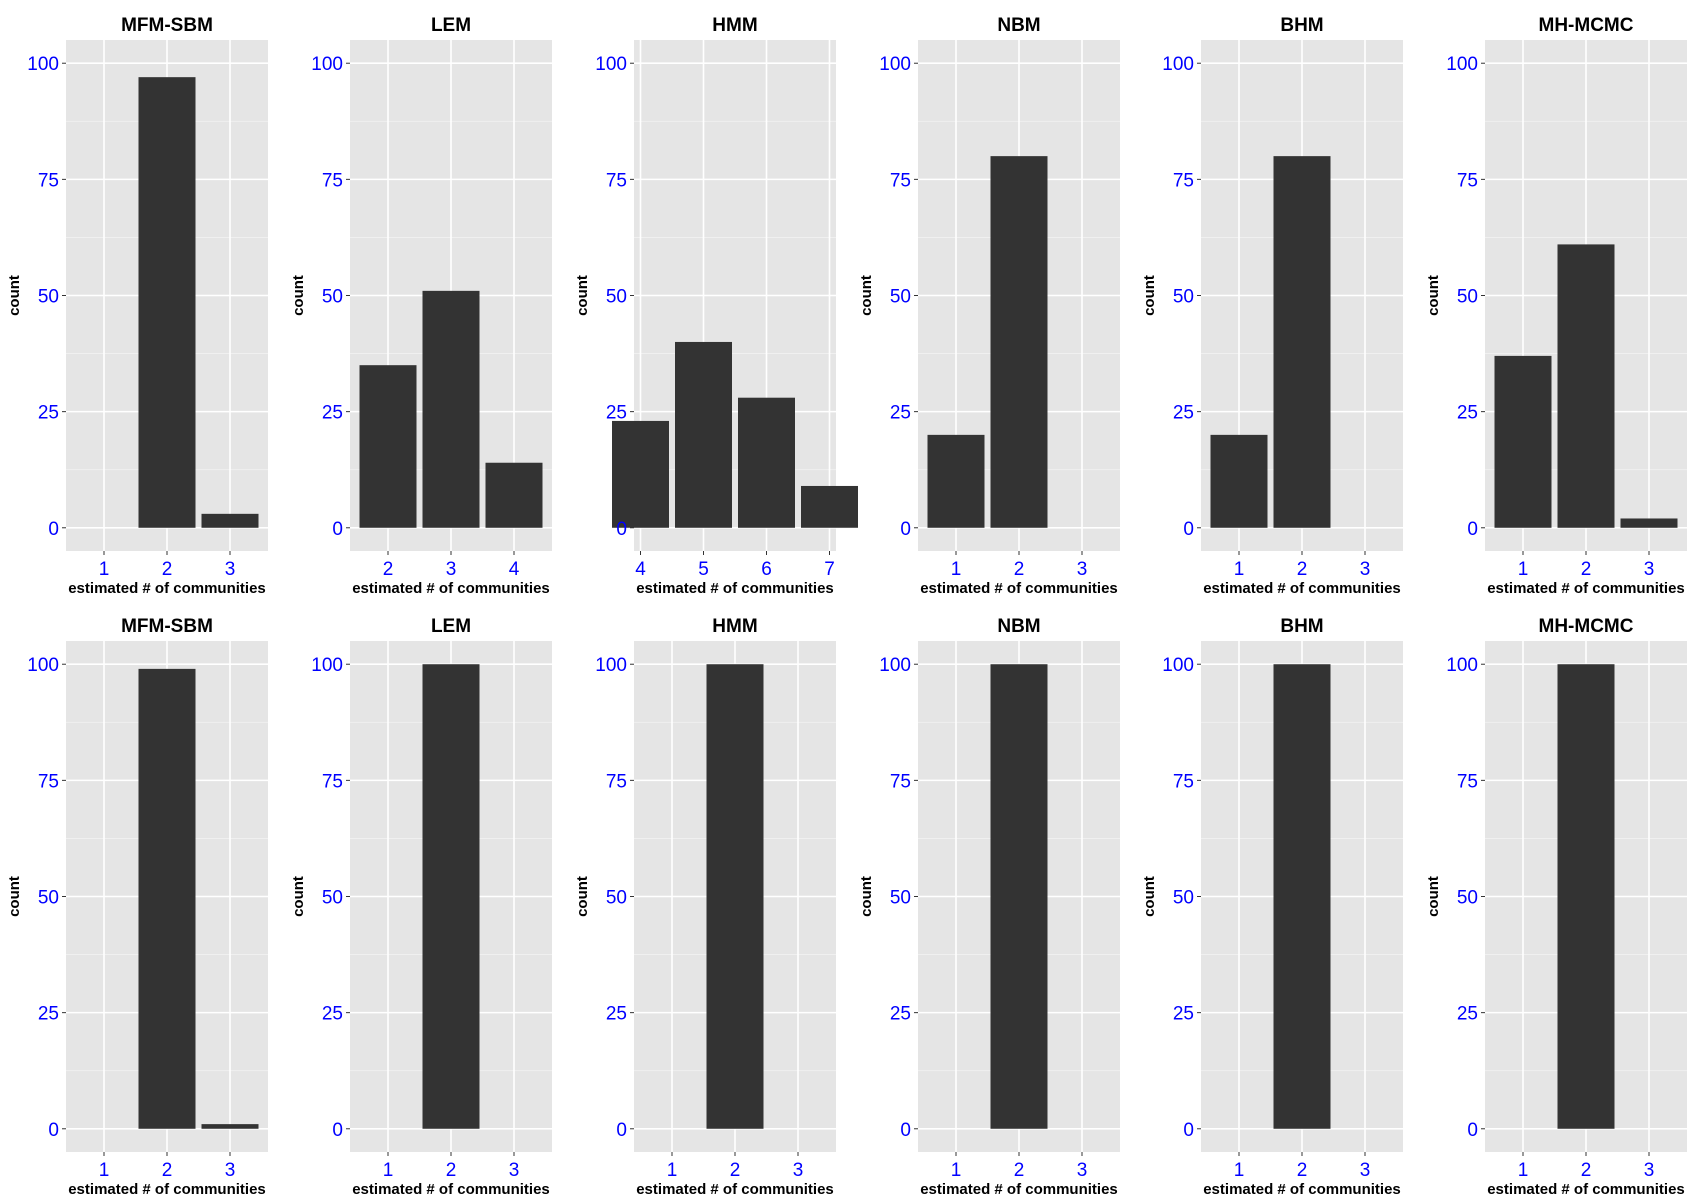 This screenshot has height=1200, width=1700. I want to click on chart-title: NBM, so click(1018, 626).